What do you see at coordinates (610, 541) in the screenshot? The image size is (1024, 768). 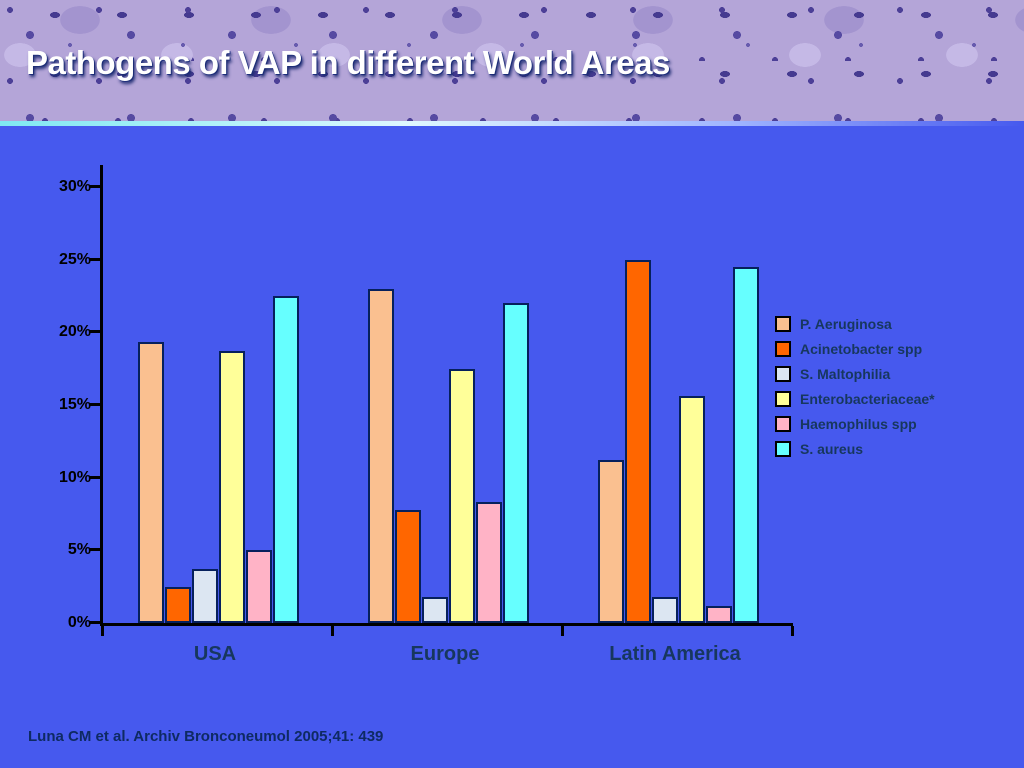 I see `bar-p-aeruginosa-latin-america` at bounding box center [610, 541].